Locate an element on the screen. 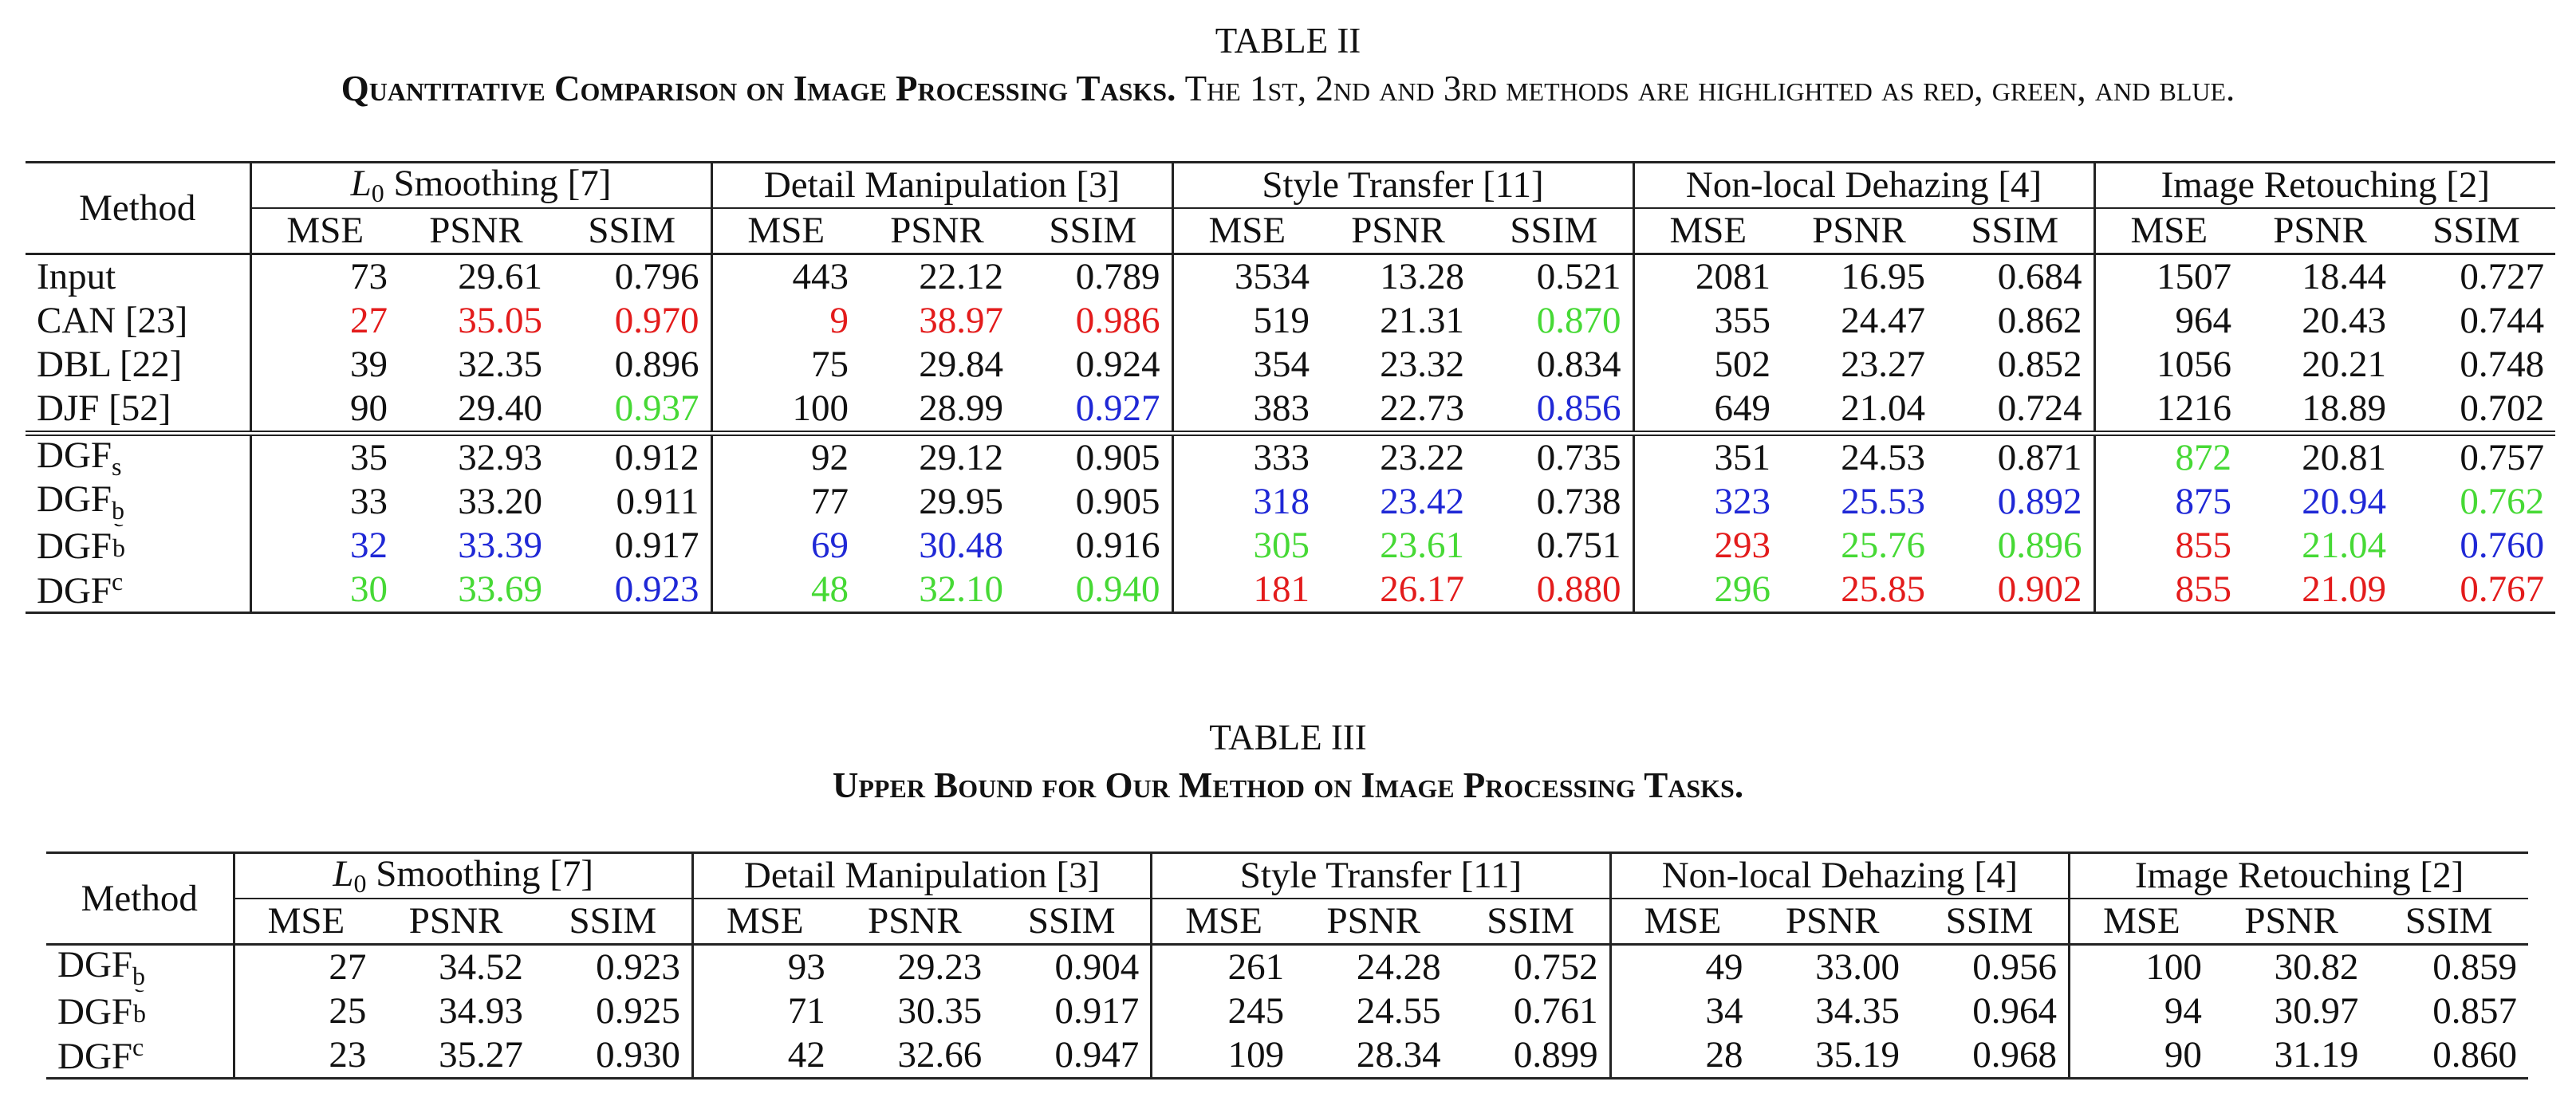  table-cell: 872 is located at coordinates (2168, 456).